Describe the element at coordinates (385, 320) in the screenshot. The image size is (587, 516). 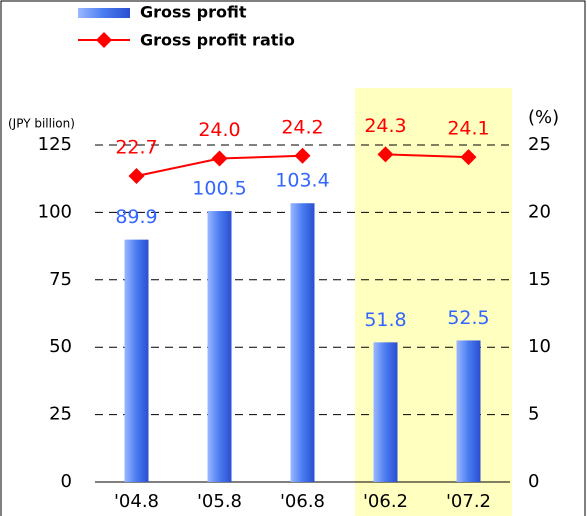
I see `bar-value-label: 51.8` at that location.